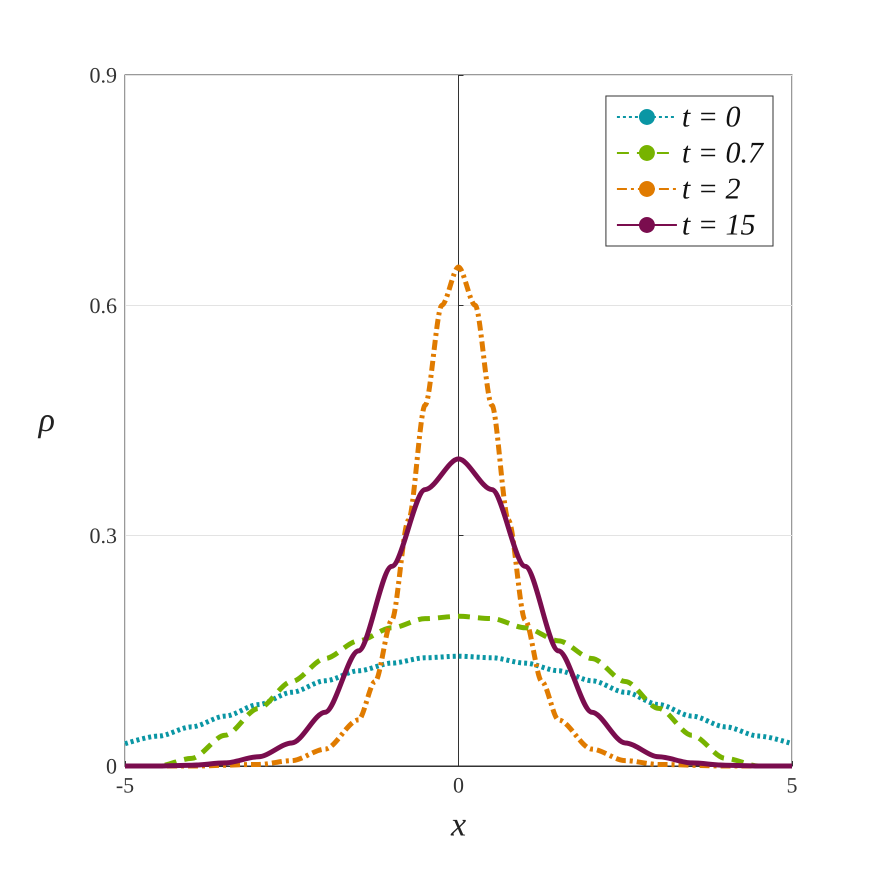  Describe the element at coordinates (103, 75) in the screenshot. I see `y-tick-label: 0.9` at that location.